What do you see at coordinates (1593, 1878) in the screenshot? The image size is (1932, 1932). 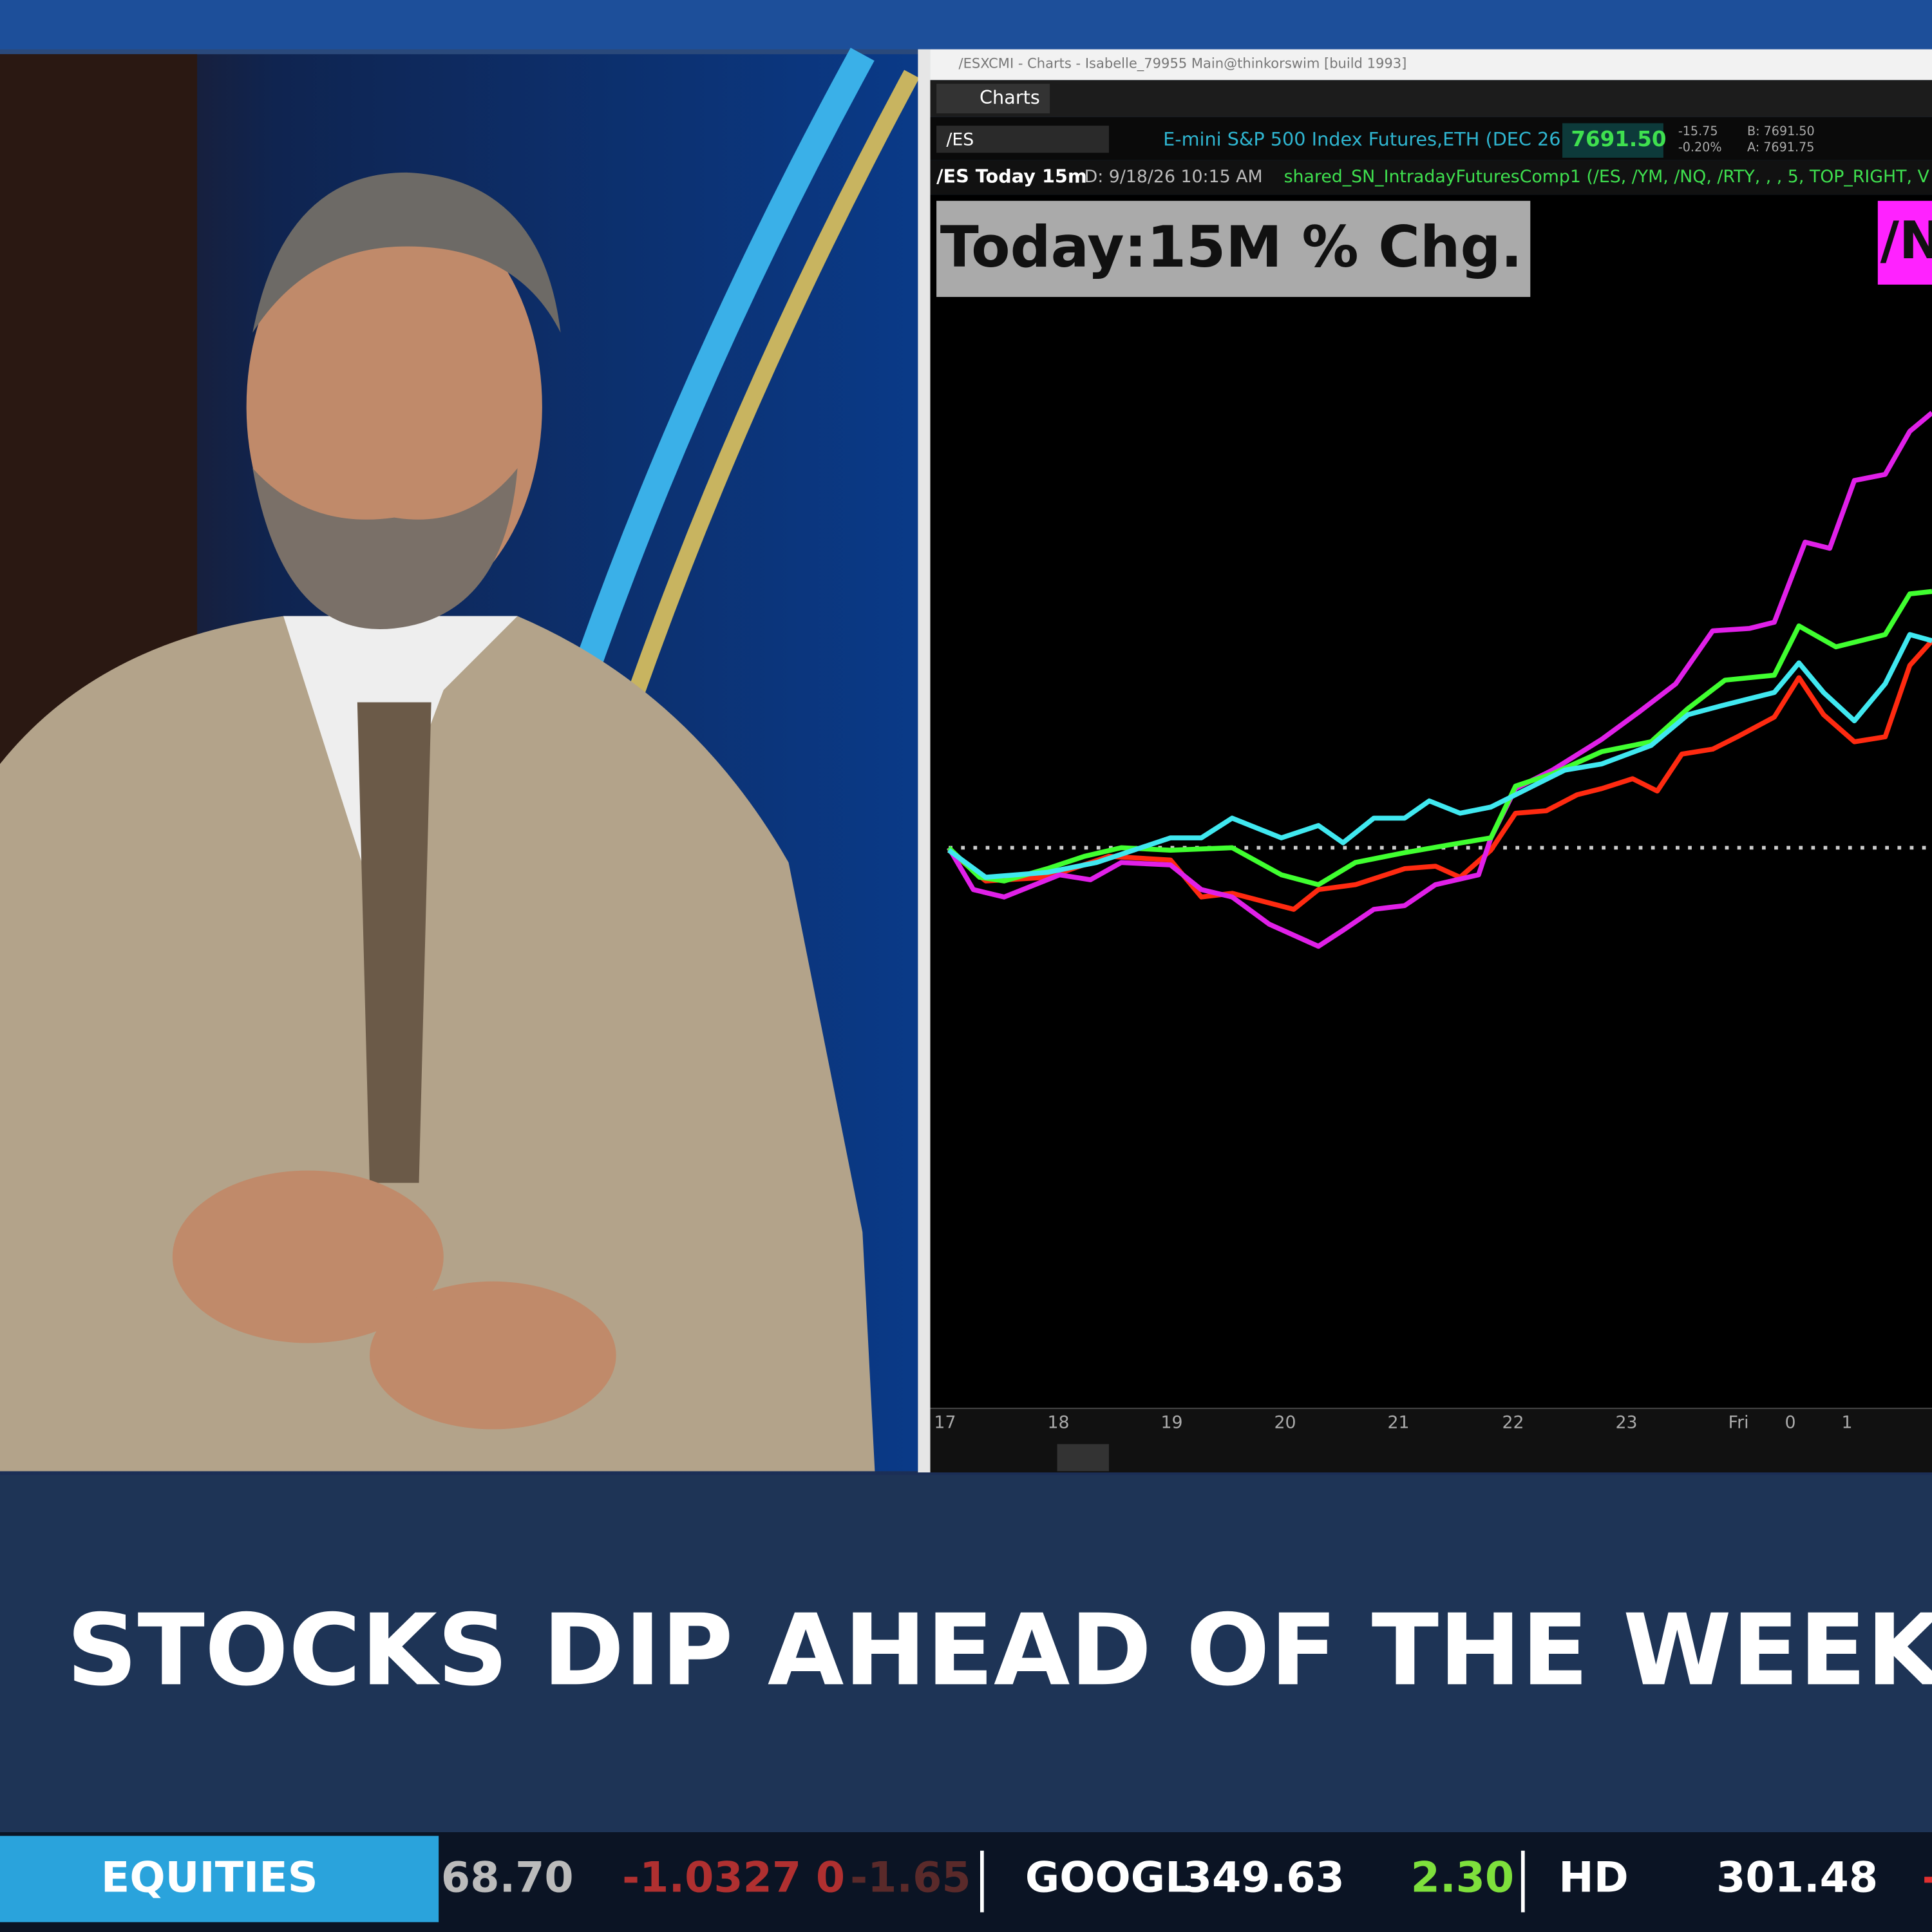 I see `ticker-item: HD` at bounding box center [1593, 1878].